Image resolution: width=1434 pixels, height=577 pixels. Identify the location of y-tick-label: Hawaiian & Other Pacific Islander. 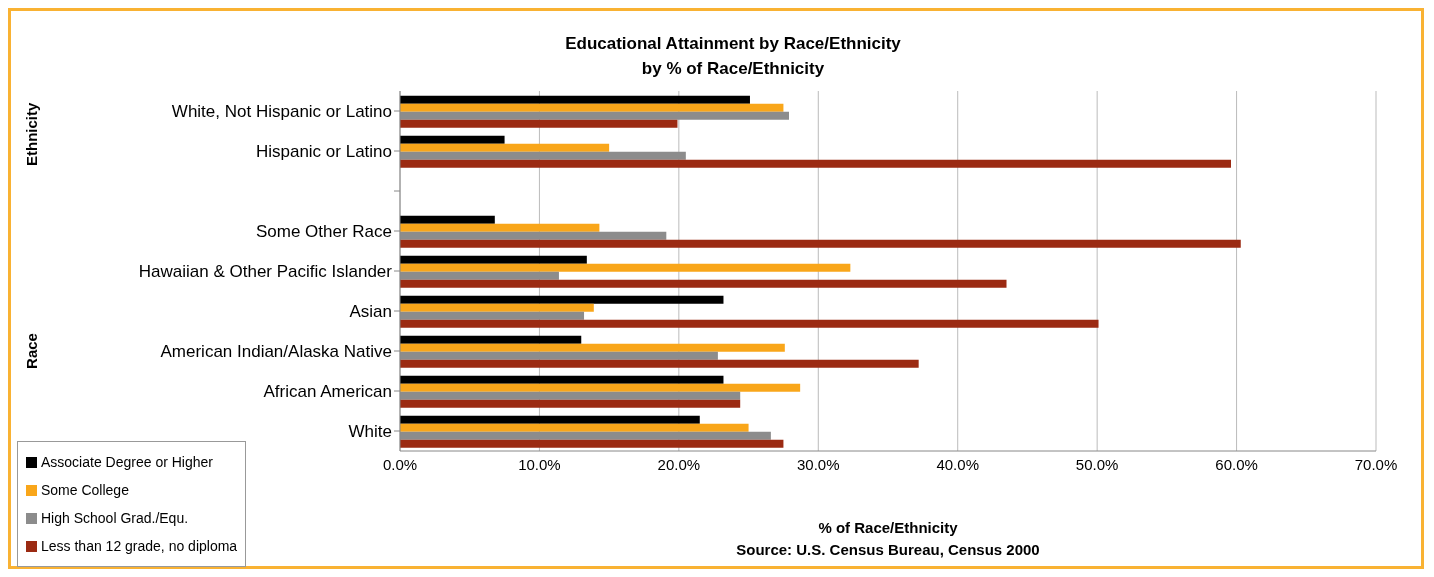
(265, 272).